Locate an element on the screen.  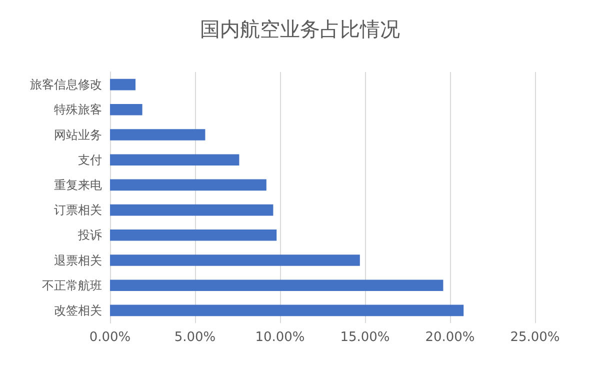
y-tick-label: 重复来电 is located at coordinates (78, 185).